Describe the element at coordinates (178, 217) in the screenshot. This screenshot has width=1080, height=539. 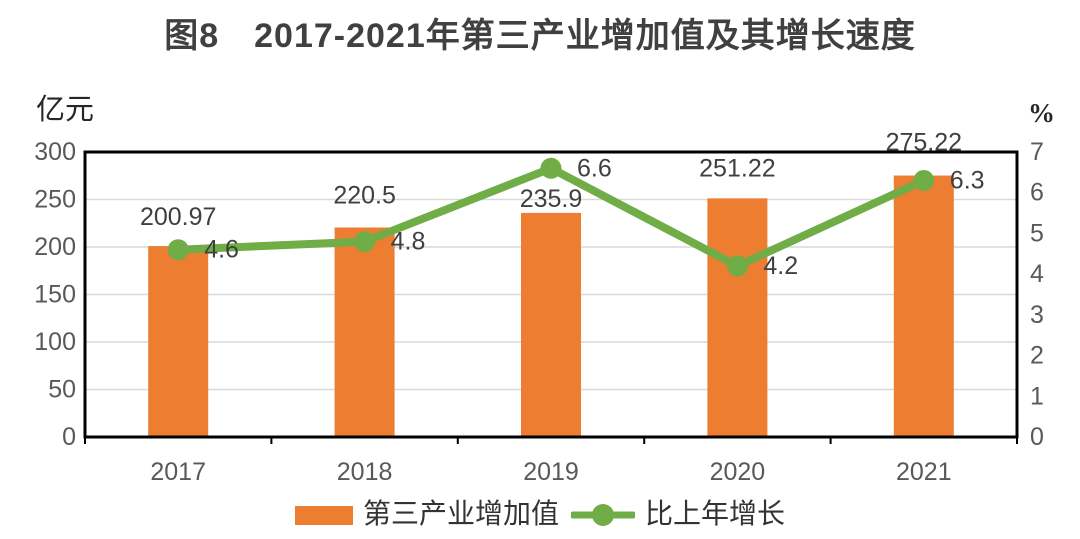
I see `bar-data-label: 200.97` at that location.